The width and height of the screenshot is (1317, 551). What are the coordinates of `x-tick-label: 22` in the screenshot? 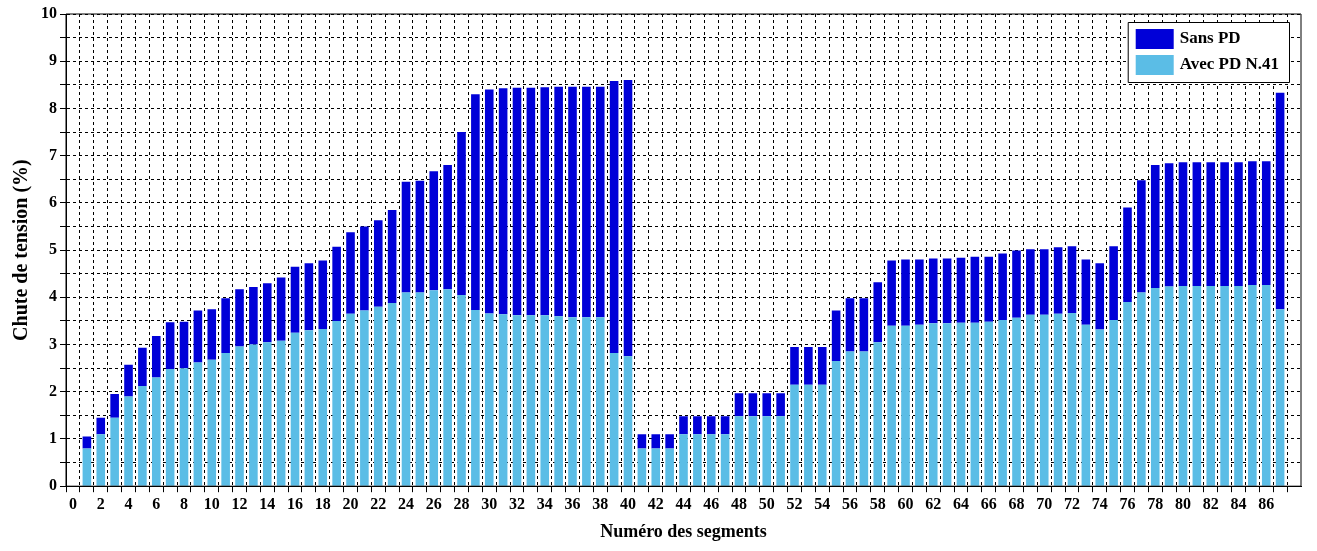 It's located at (378, 503).